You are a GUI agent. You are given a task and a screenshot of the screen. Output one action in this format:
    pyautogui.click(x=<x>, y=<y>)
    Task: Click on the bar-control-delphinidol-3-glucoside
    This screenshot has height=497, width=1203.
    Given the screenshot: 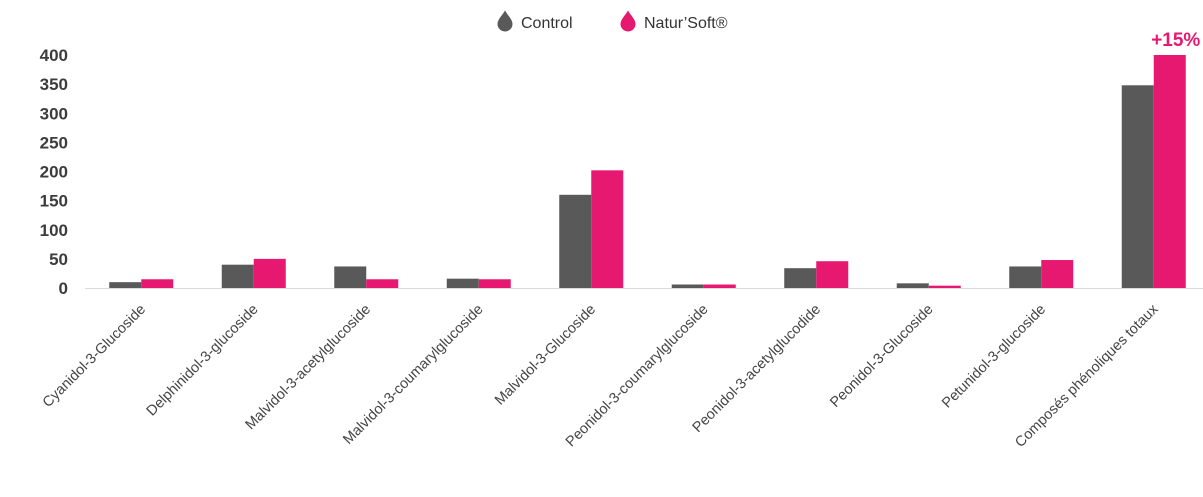 What is the action you would take?
    pyautogui.click(x=237, y=276)
    